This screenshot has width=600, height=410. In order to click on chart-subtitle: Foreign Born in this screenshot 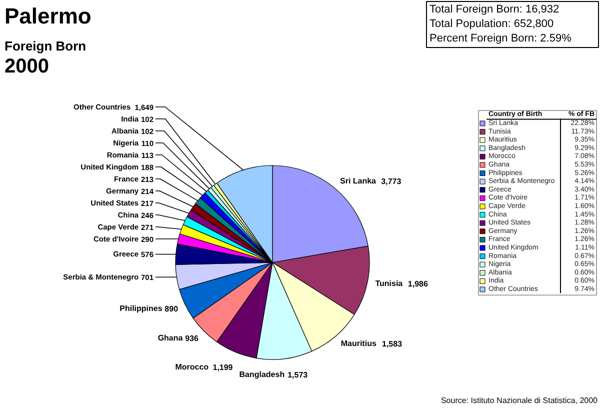, I will do `click(45, 46)`.